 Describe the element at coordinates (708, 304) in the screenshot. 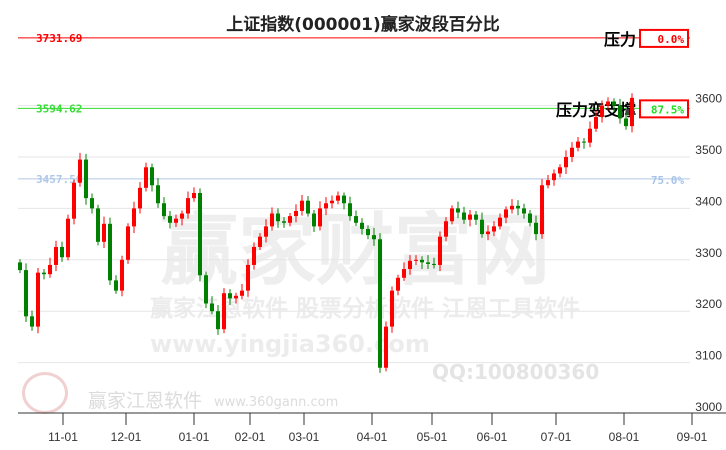

I see `y-tick-label: 3200` at that location.